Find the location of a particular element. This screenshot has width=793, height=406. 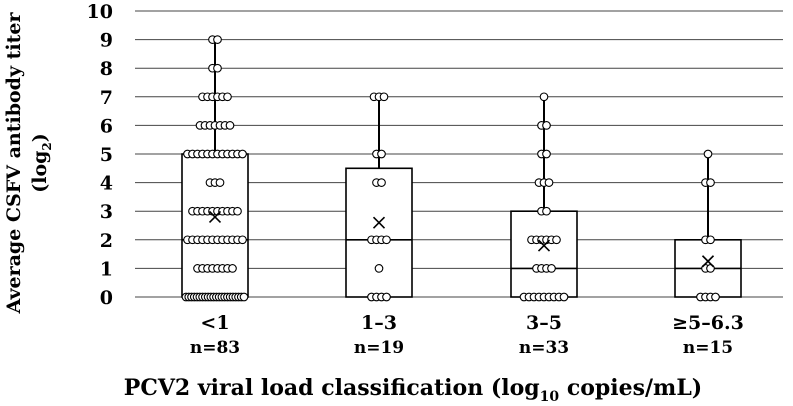

y-tick-label: 4 is located at coordinates (106, 184).